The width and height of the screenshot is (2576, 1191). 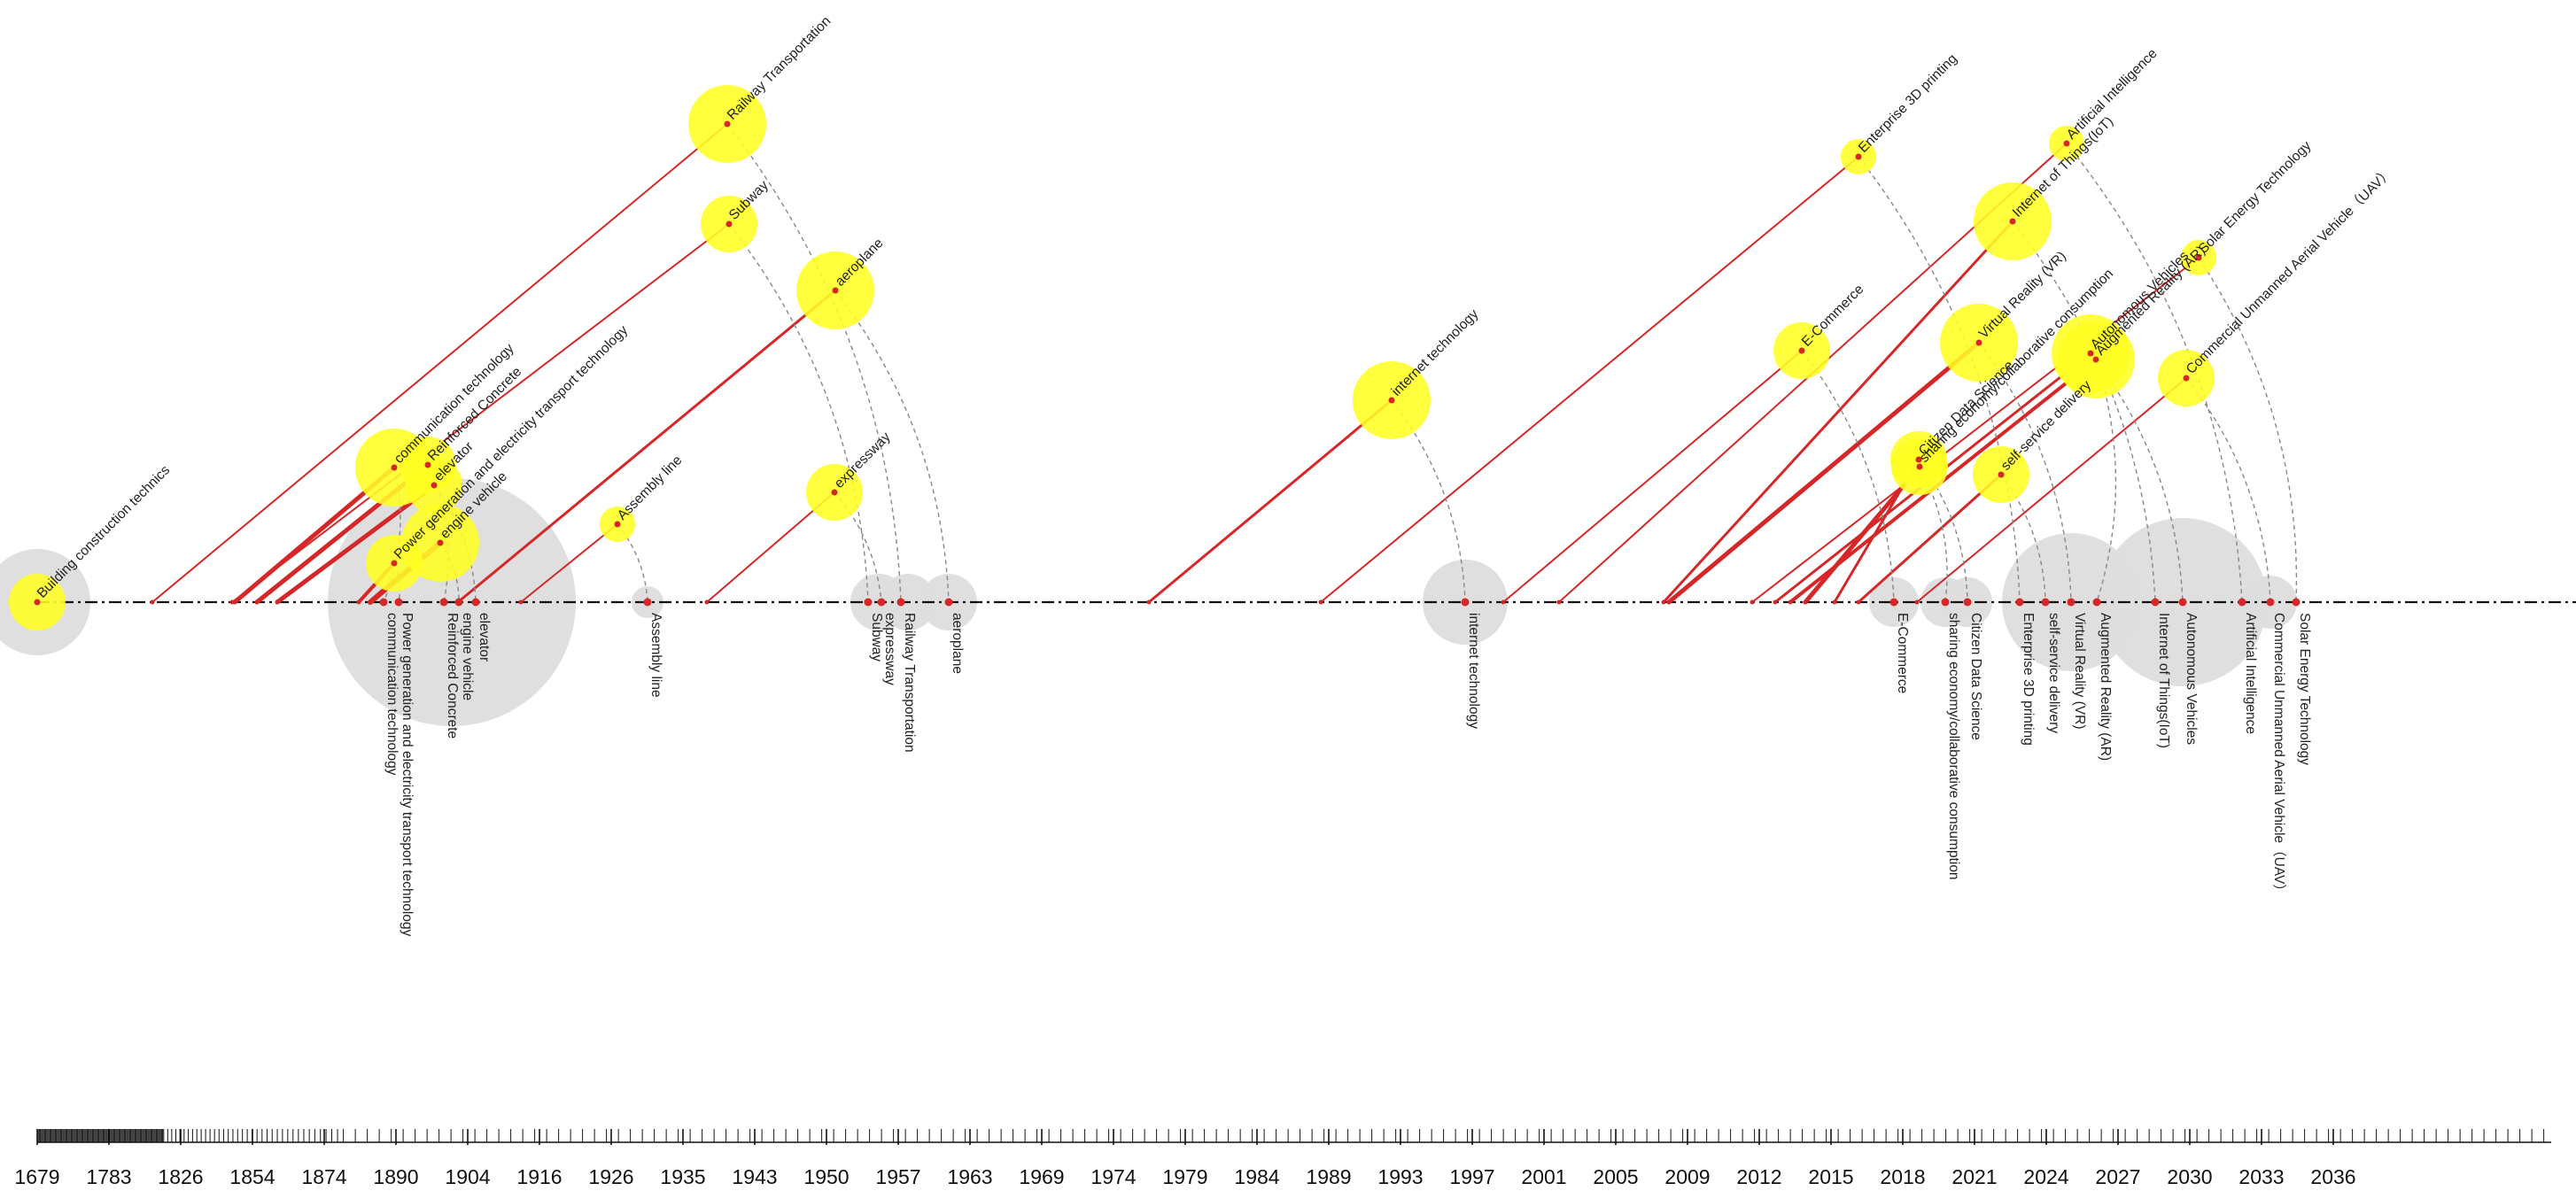 I want to click on event-top-label: Commercial Unmanned Aerial Vehicle（UAV）, so click(x=2290, y=271).